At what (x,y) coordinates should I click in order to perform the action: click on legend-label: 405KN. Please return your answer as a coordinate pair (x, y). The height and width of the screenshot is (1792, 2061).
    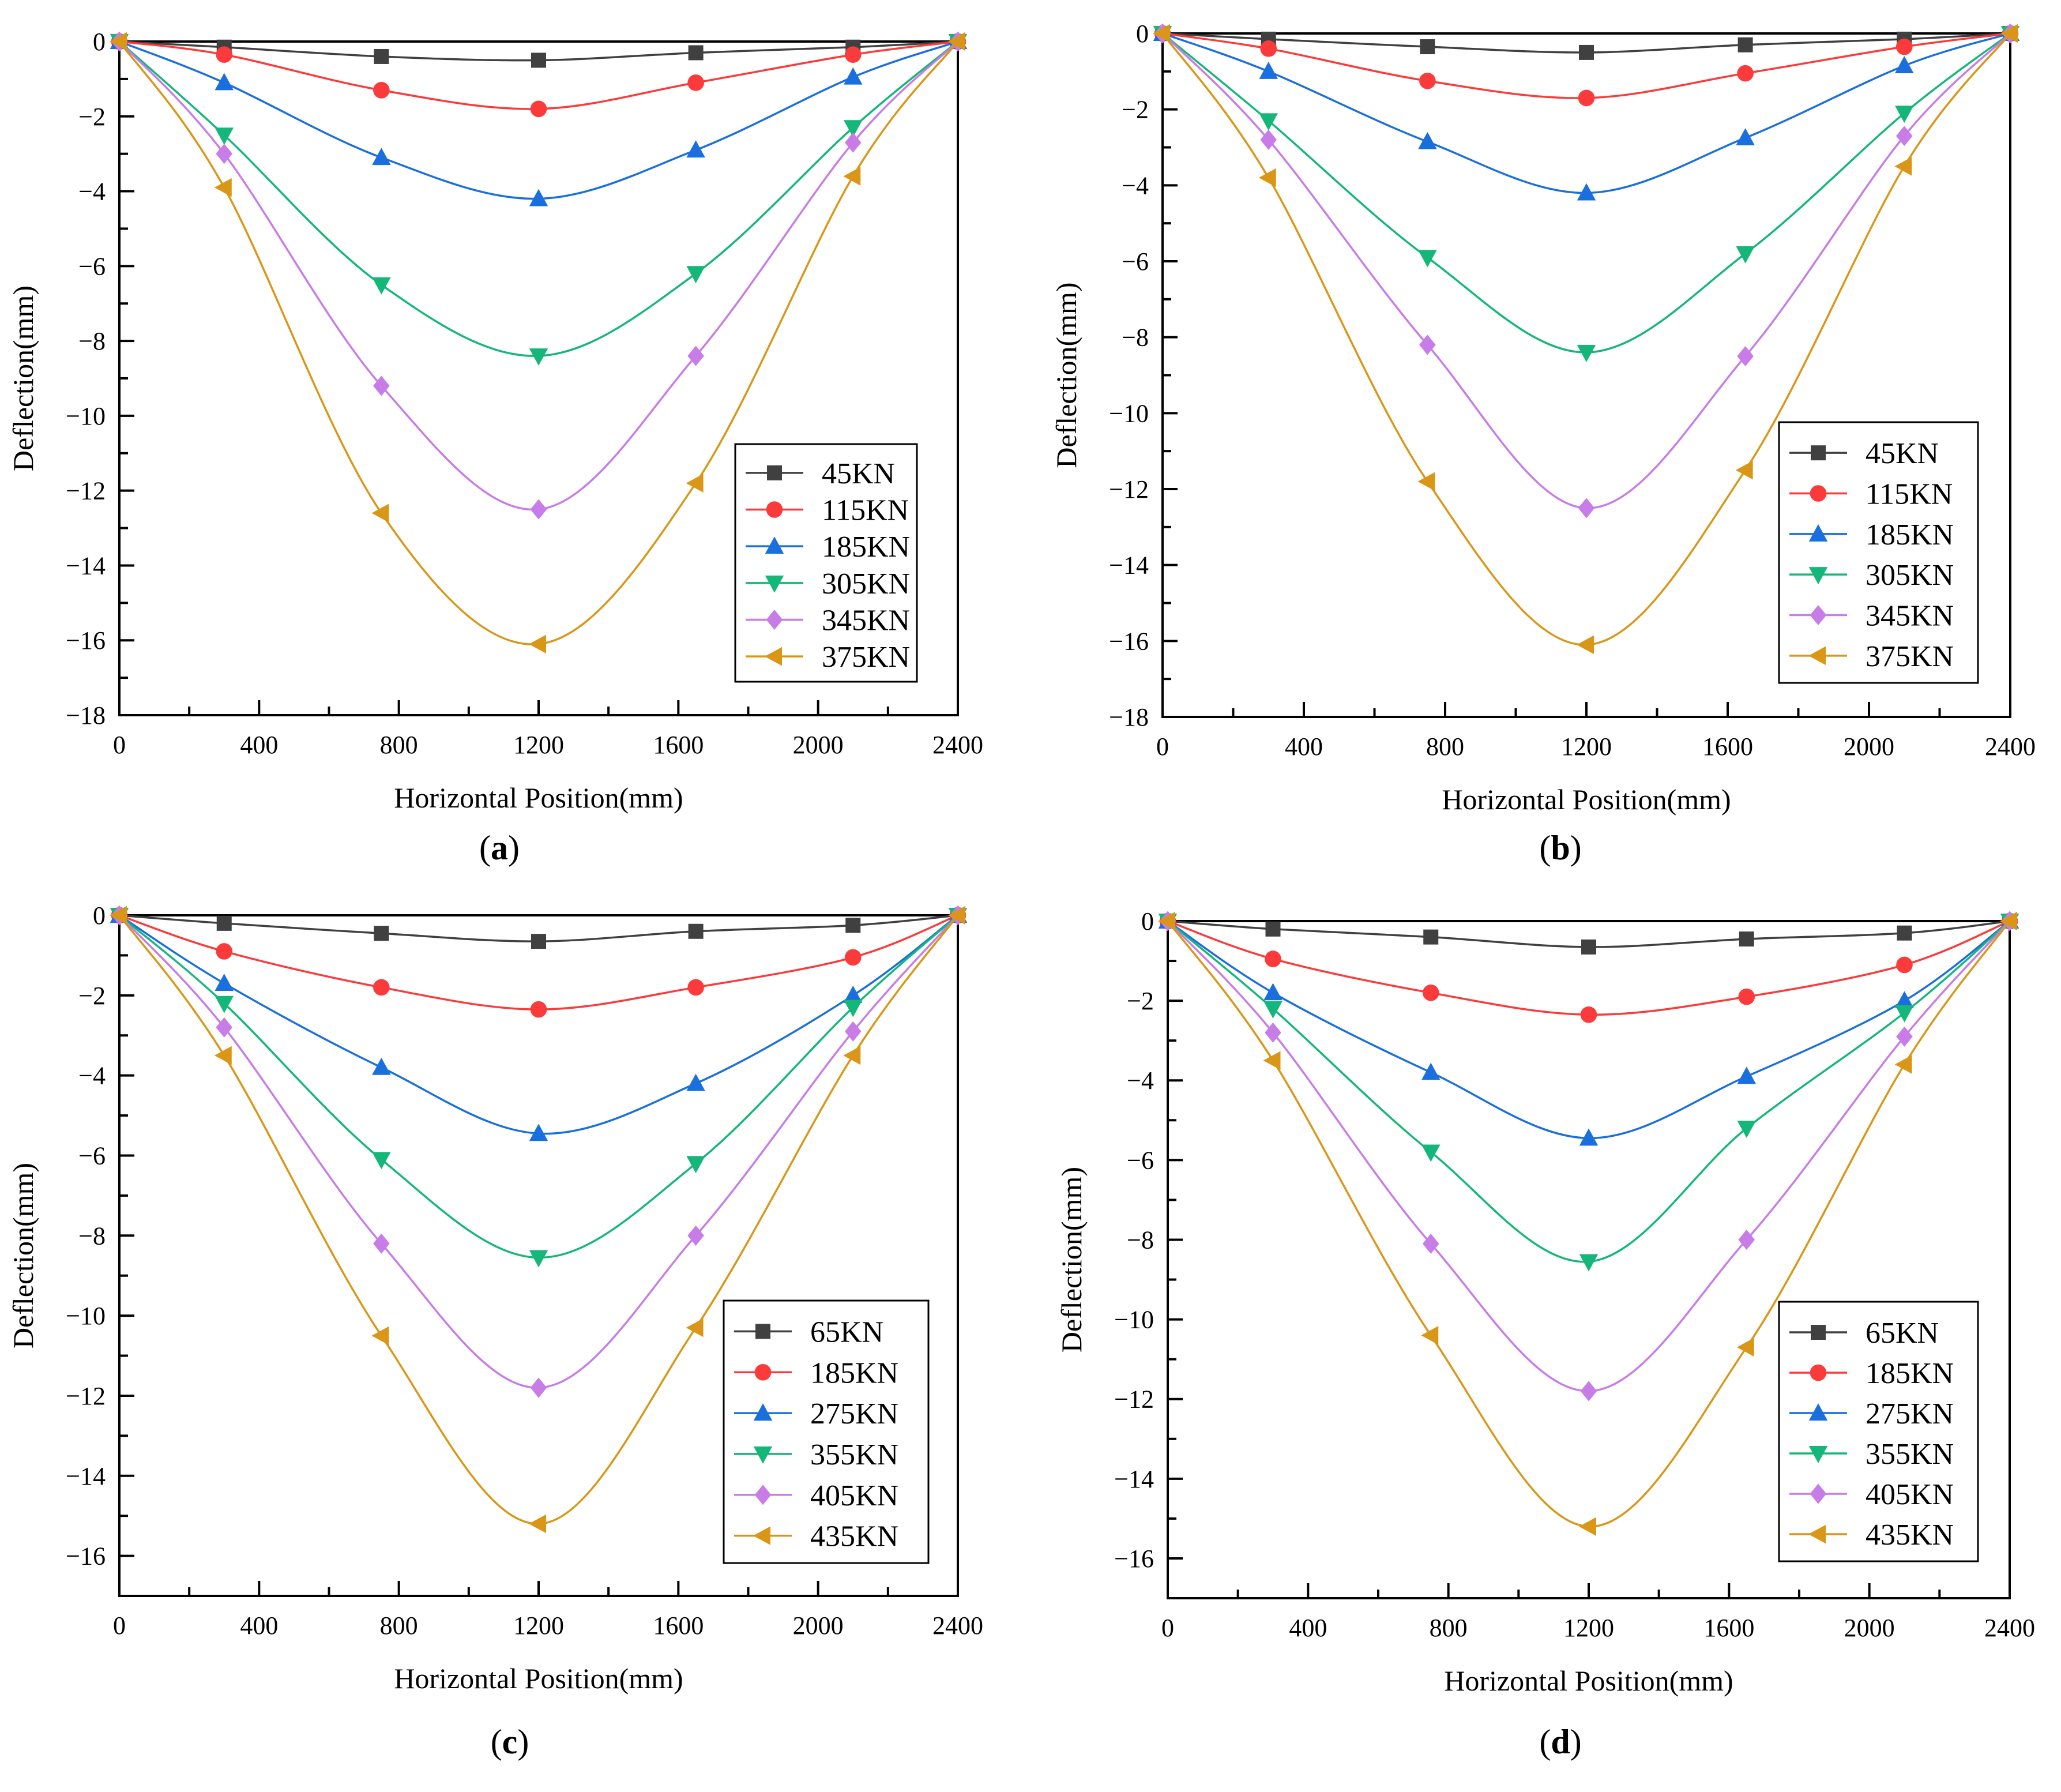
    Looking at the image, I should click on (854, 1495).